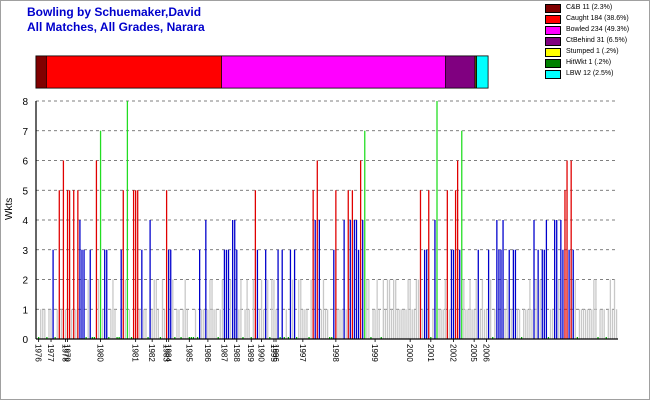 The image size is (650, 400). What do you see at coordinates (25, 251) in the screenshot?
I see `y-tick-label: 3` at bounding box center [25, 251].